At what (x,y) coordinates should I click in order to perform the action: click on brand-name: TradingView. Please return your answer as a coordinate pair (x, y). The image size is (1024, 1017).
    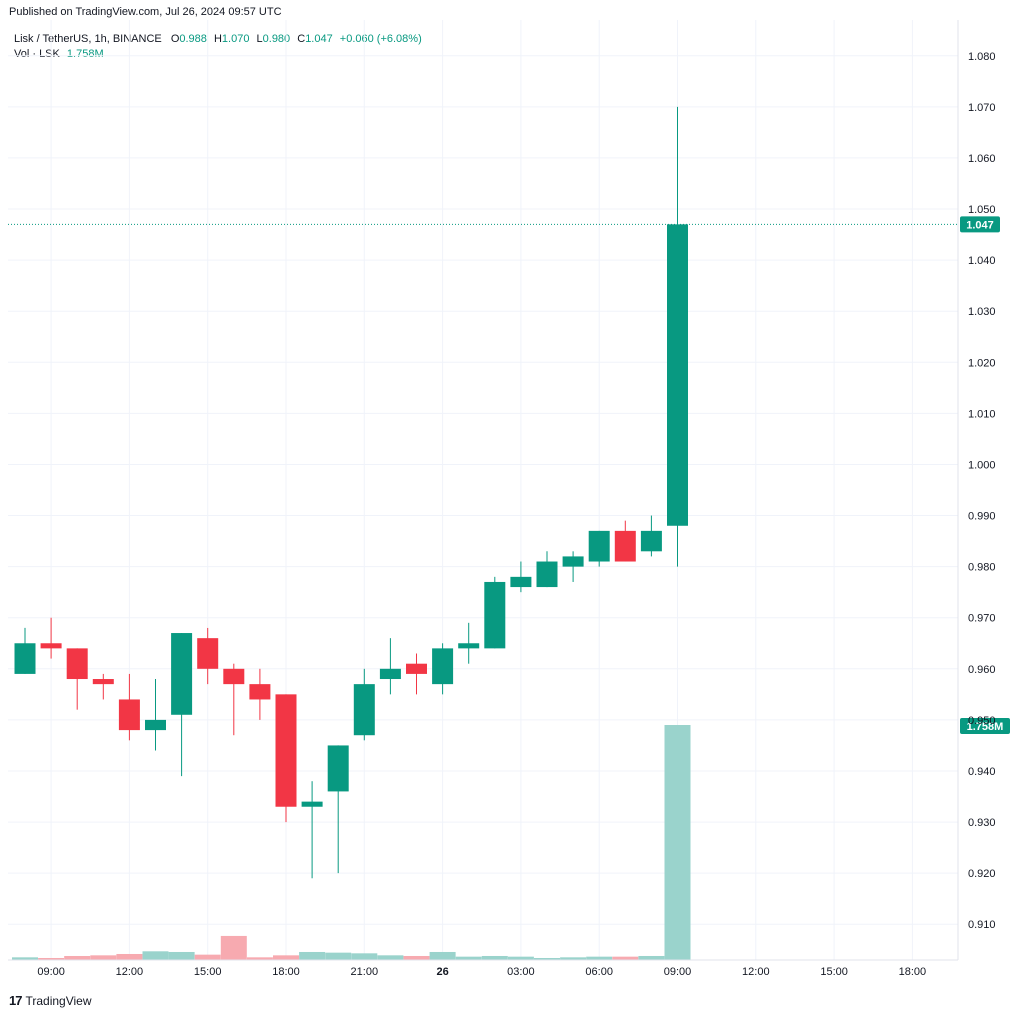
    Looking at the image, I should click on (58, 1000).